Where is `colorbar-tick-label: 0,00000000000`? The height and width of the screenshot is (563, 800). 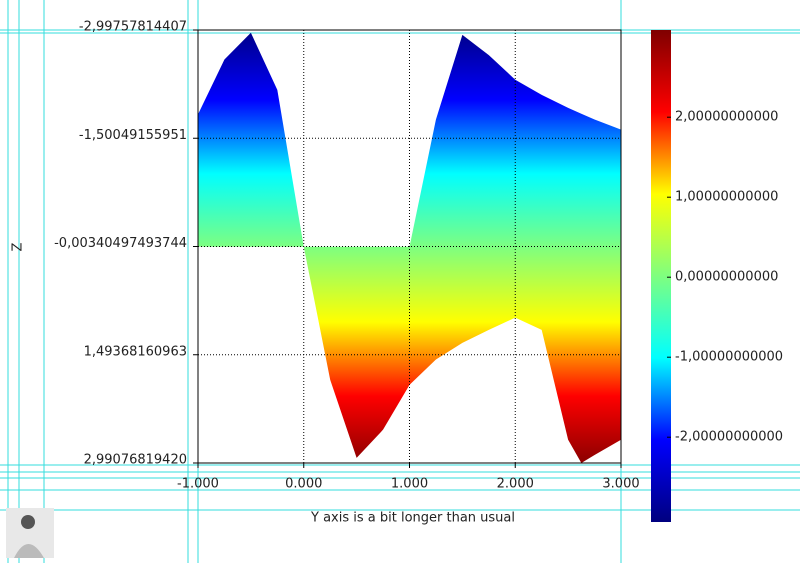
colorbar-tick-label: 0,00000000000 is located at coordinates (726, 277).